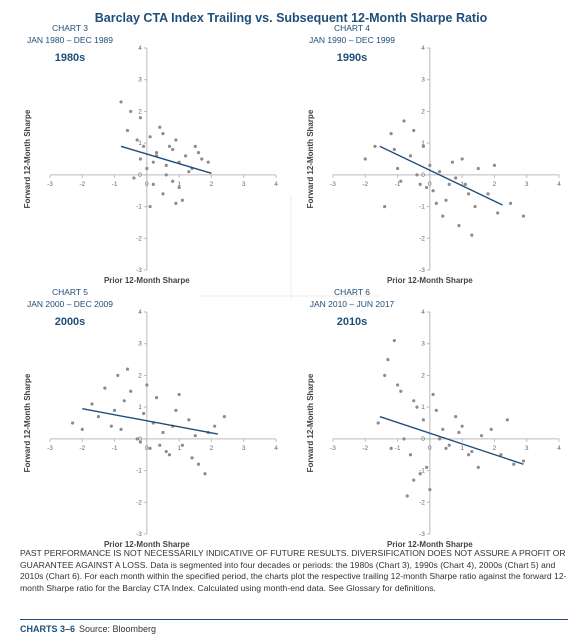 This screenshot has width=582, height=640. Describe the element at coordinates (495, 448) in the screenshot. I see `x-tick-label: 2` at that location.